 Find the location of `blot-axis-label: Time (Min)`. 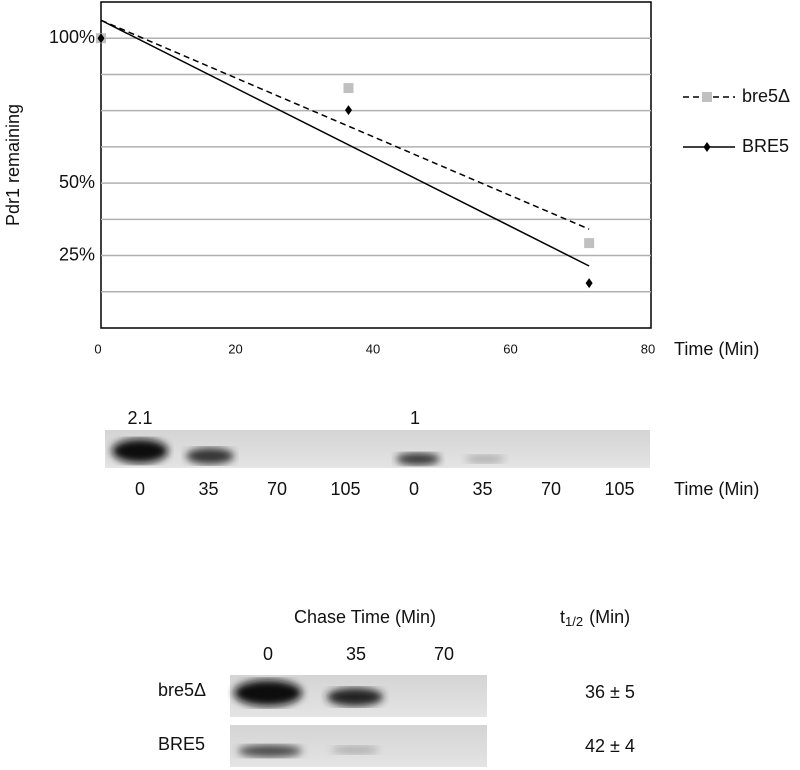

blot-axis-label: Time (Min) is located at coordinates (716, 489).